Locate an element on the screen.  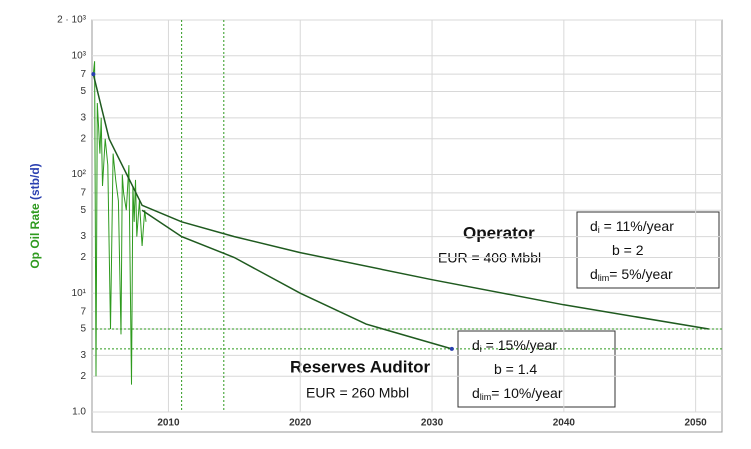
param-line: di = 15%/year is located at coordinates (514, 346).